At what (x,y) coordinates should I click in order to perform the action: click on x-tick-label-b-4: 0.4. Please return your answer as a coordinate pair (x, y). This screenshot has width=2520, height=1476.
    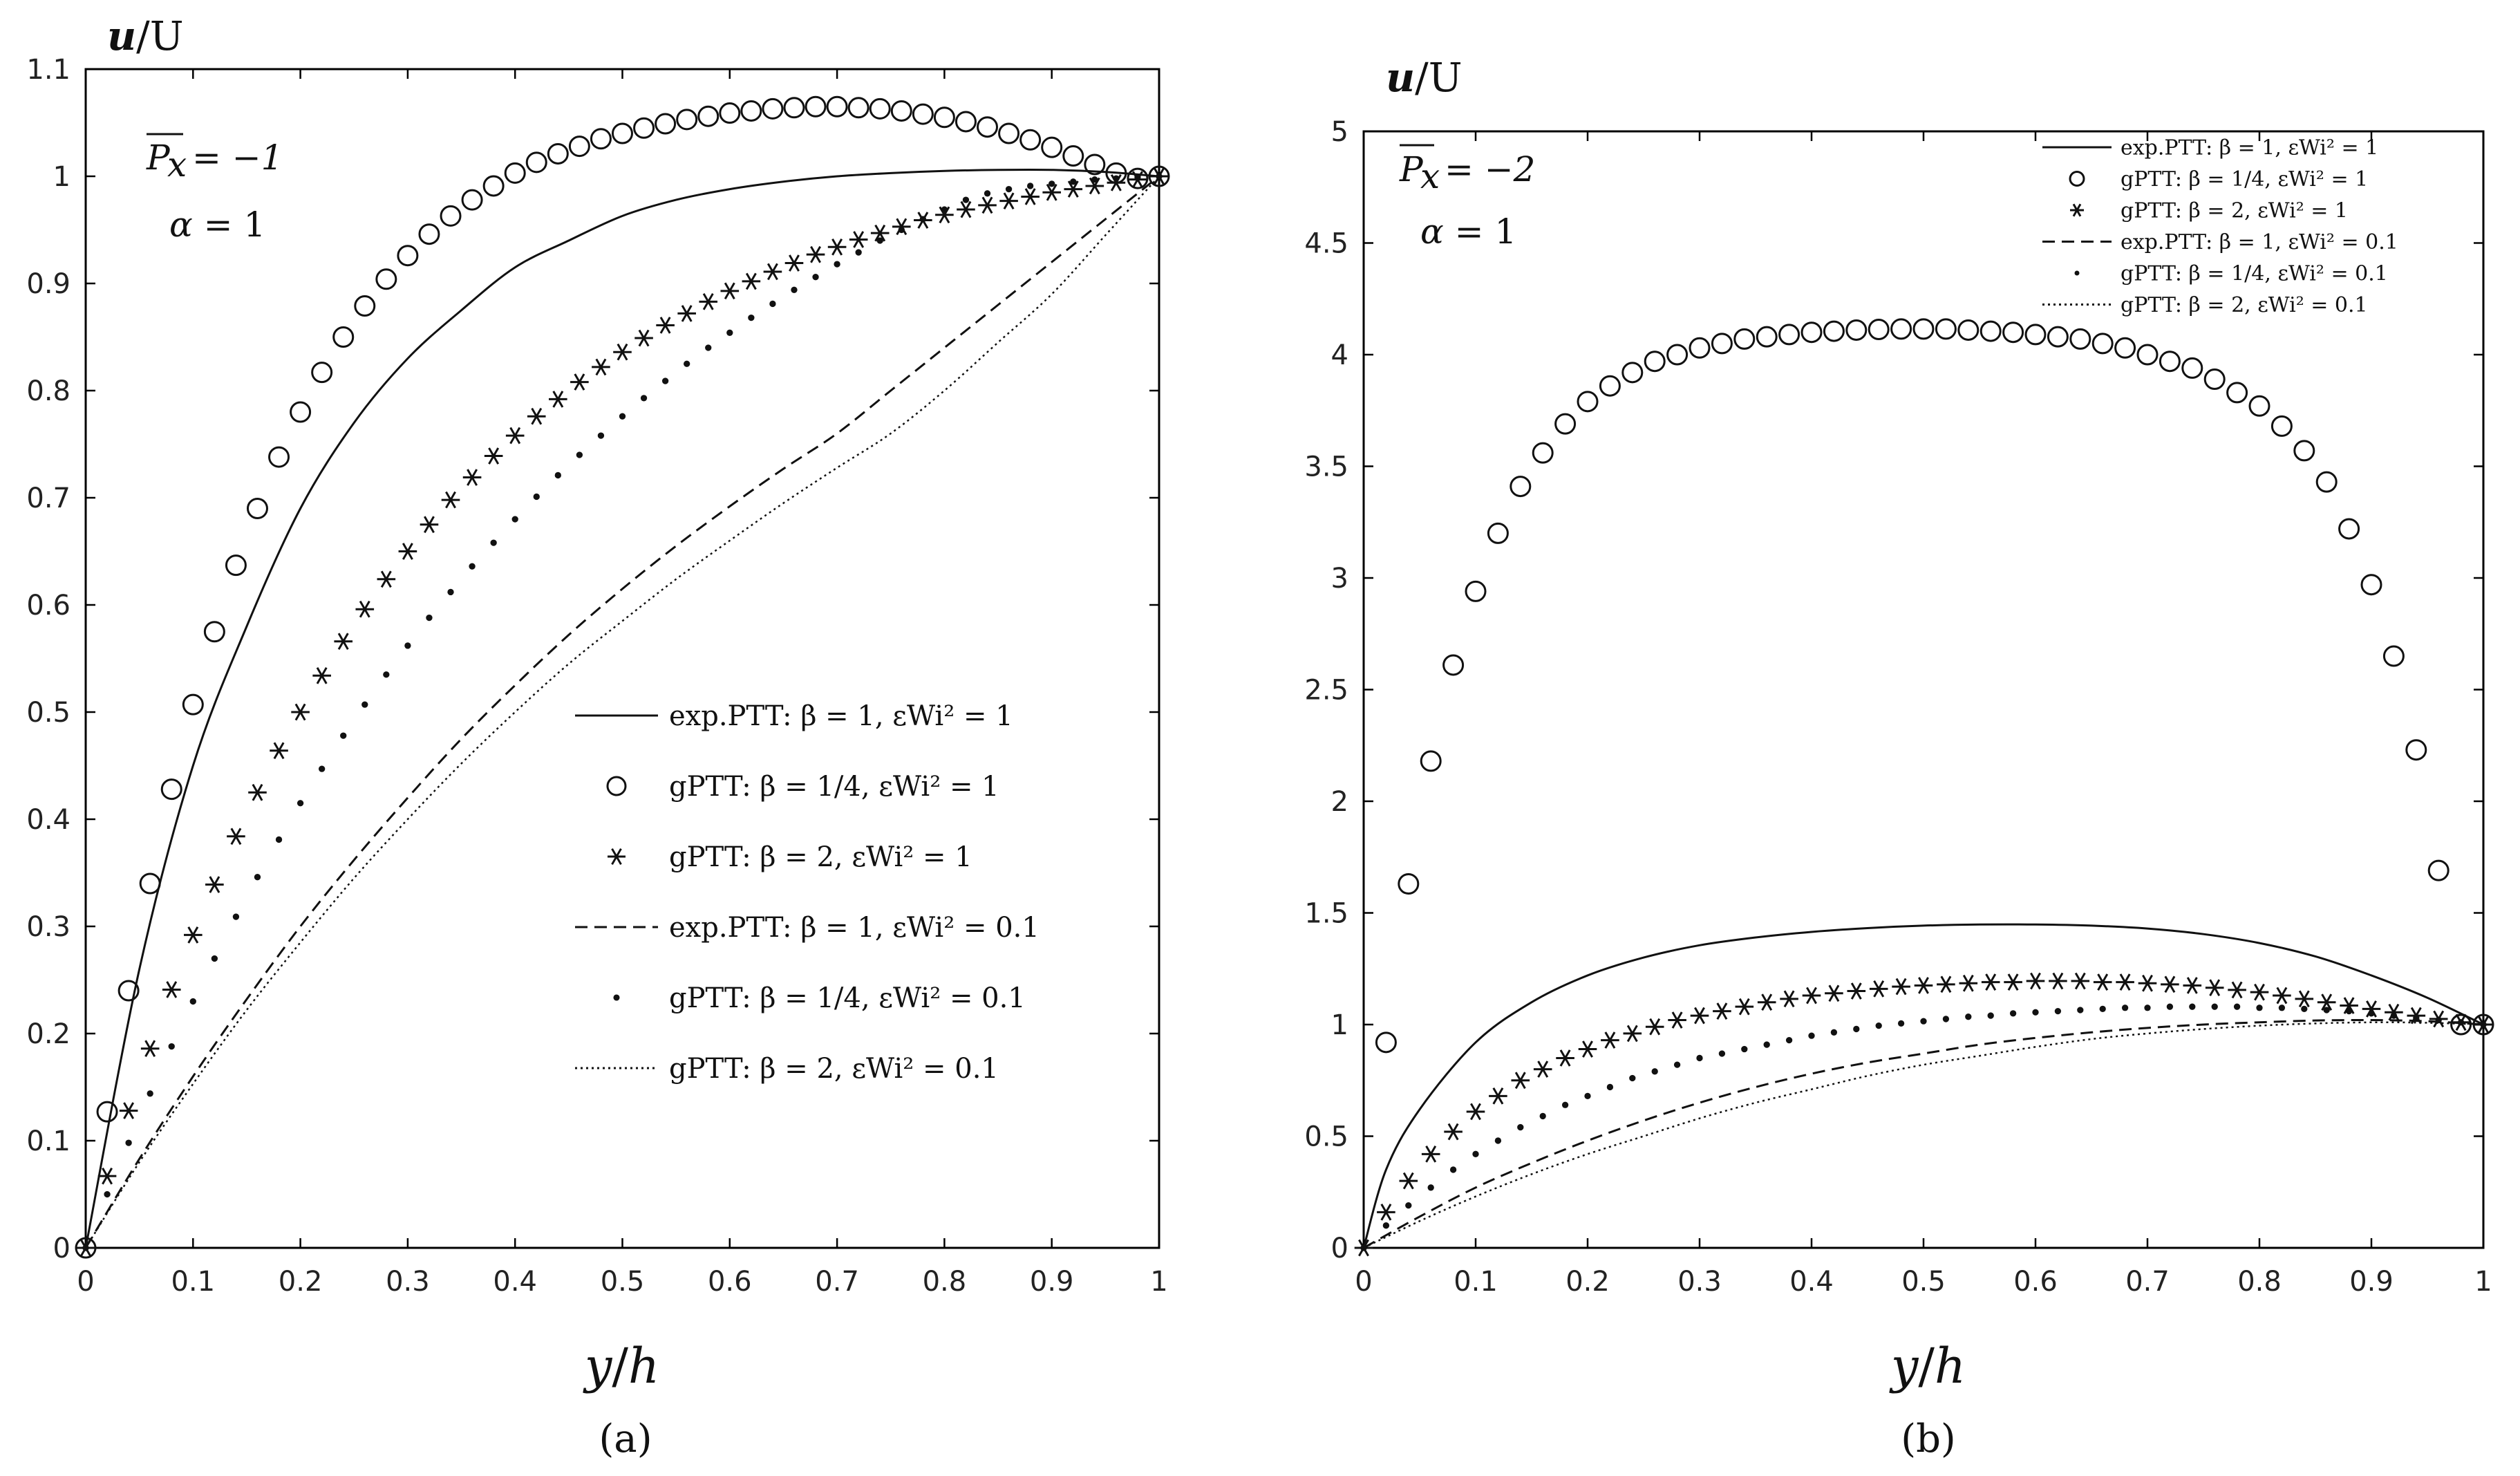
    Looking at the image, I should click on (1811, 1282).